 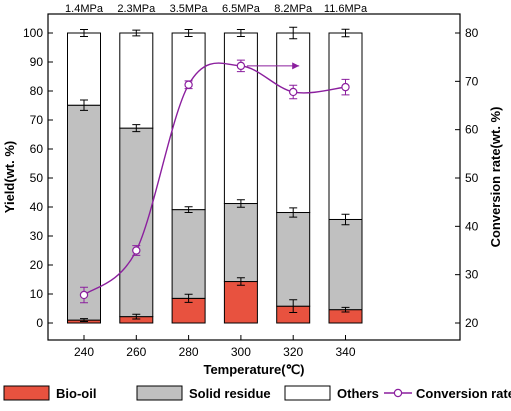 What do you see at coordinates (37, 207) in the screenshot?
I see `left-tick-label-40: 40` at bounding box center [37, 207].